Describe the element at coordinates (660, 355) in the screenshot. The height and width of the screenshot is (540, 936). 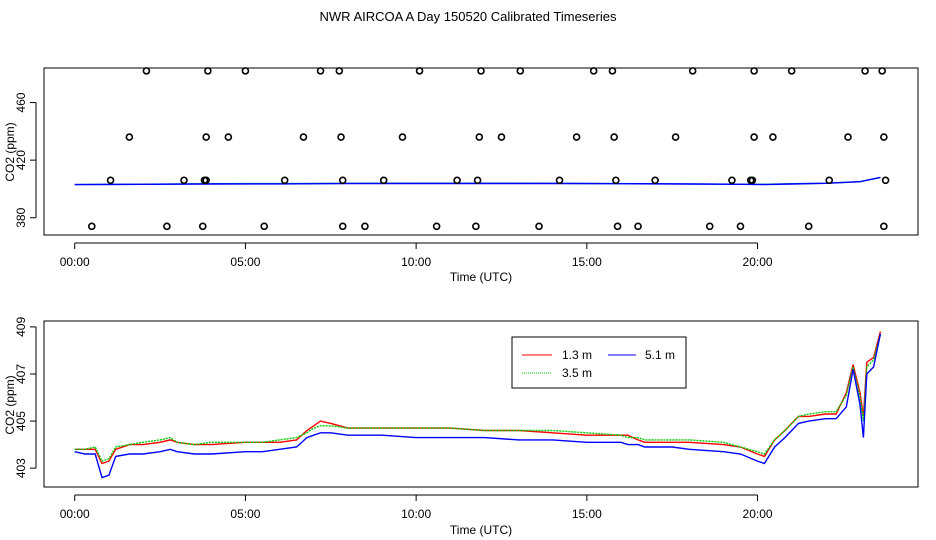
I see `legend-label-5-1m: 5.1 m` at that location.